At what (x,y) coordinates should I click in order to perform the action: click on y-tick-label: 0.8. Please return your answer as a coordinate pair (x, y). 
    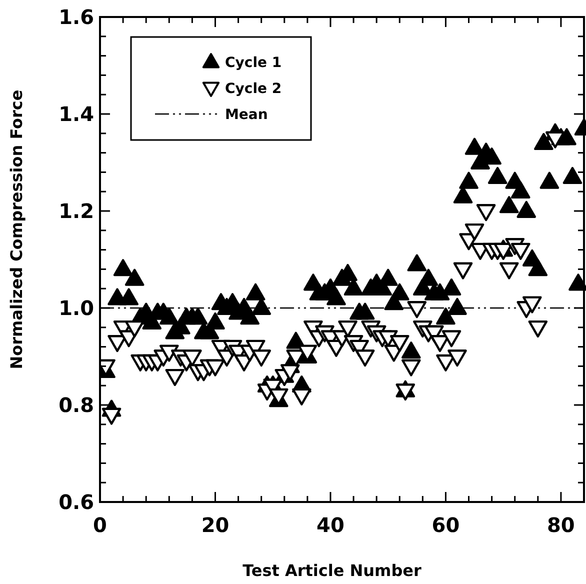
    Looking at the image, I should click on (76, 405).